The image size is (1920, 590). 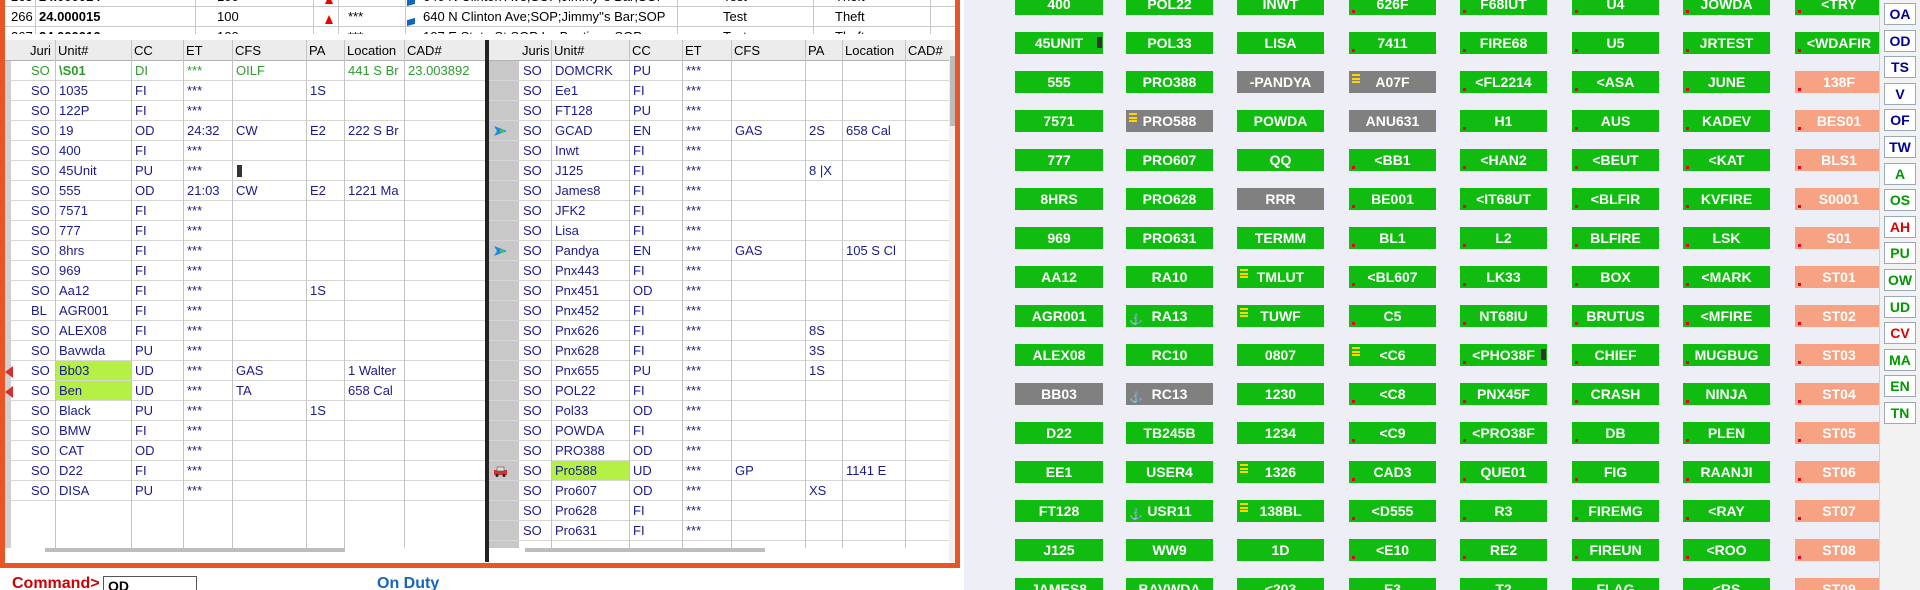 What do you see at coordinates (1726, 43) in the screenshot?
I see `unit-button: JRTEST` at bounding box center [1726, 43].